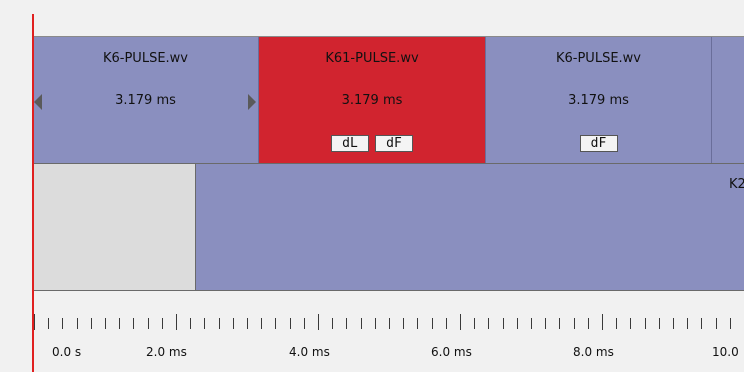  What do you see at coordinates (38, 102) in the screenshot?
I see `trim-left-arrow-icon` at bounding box center [38, 102].